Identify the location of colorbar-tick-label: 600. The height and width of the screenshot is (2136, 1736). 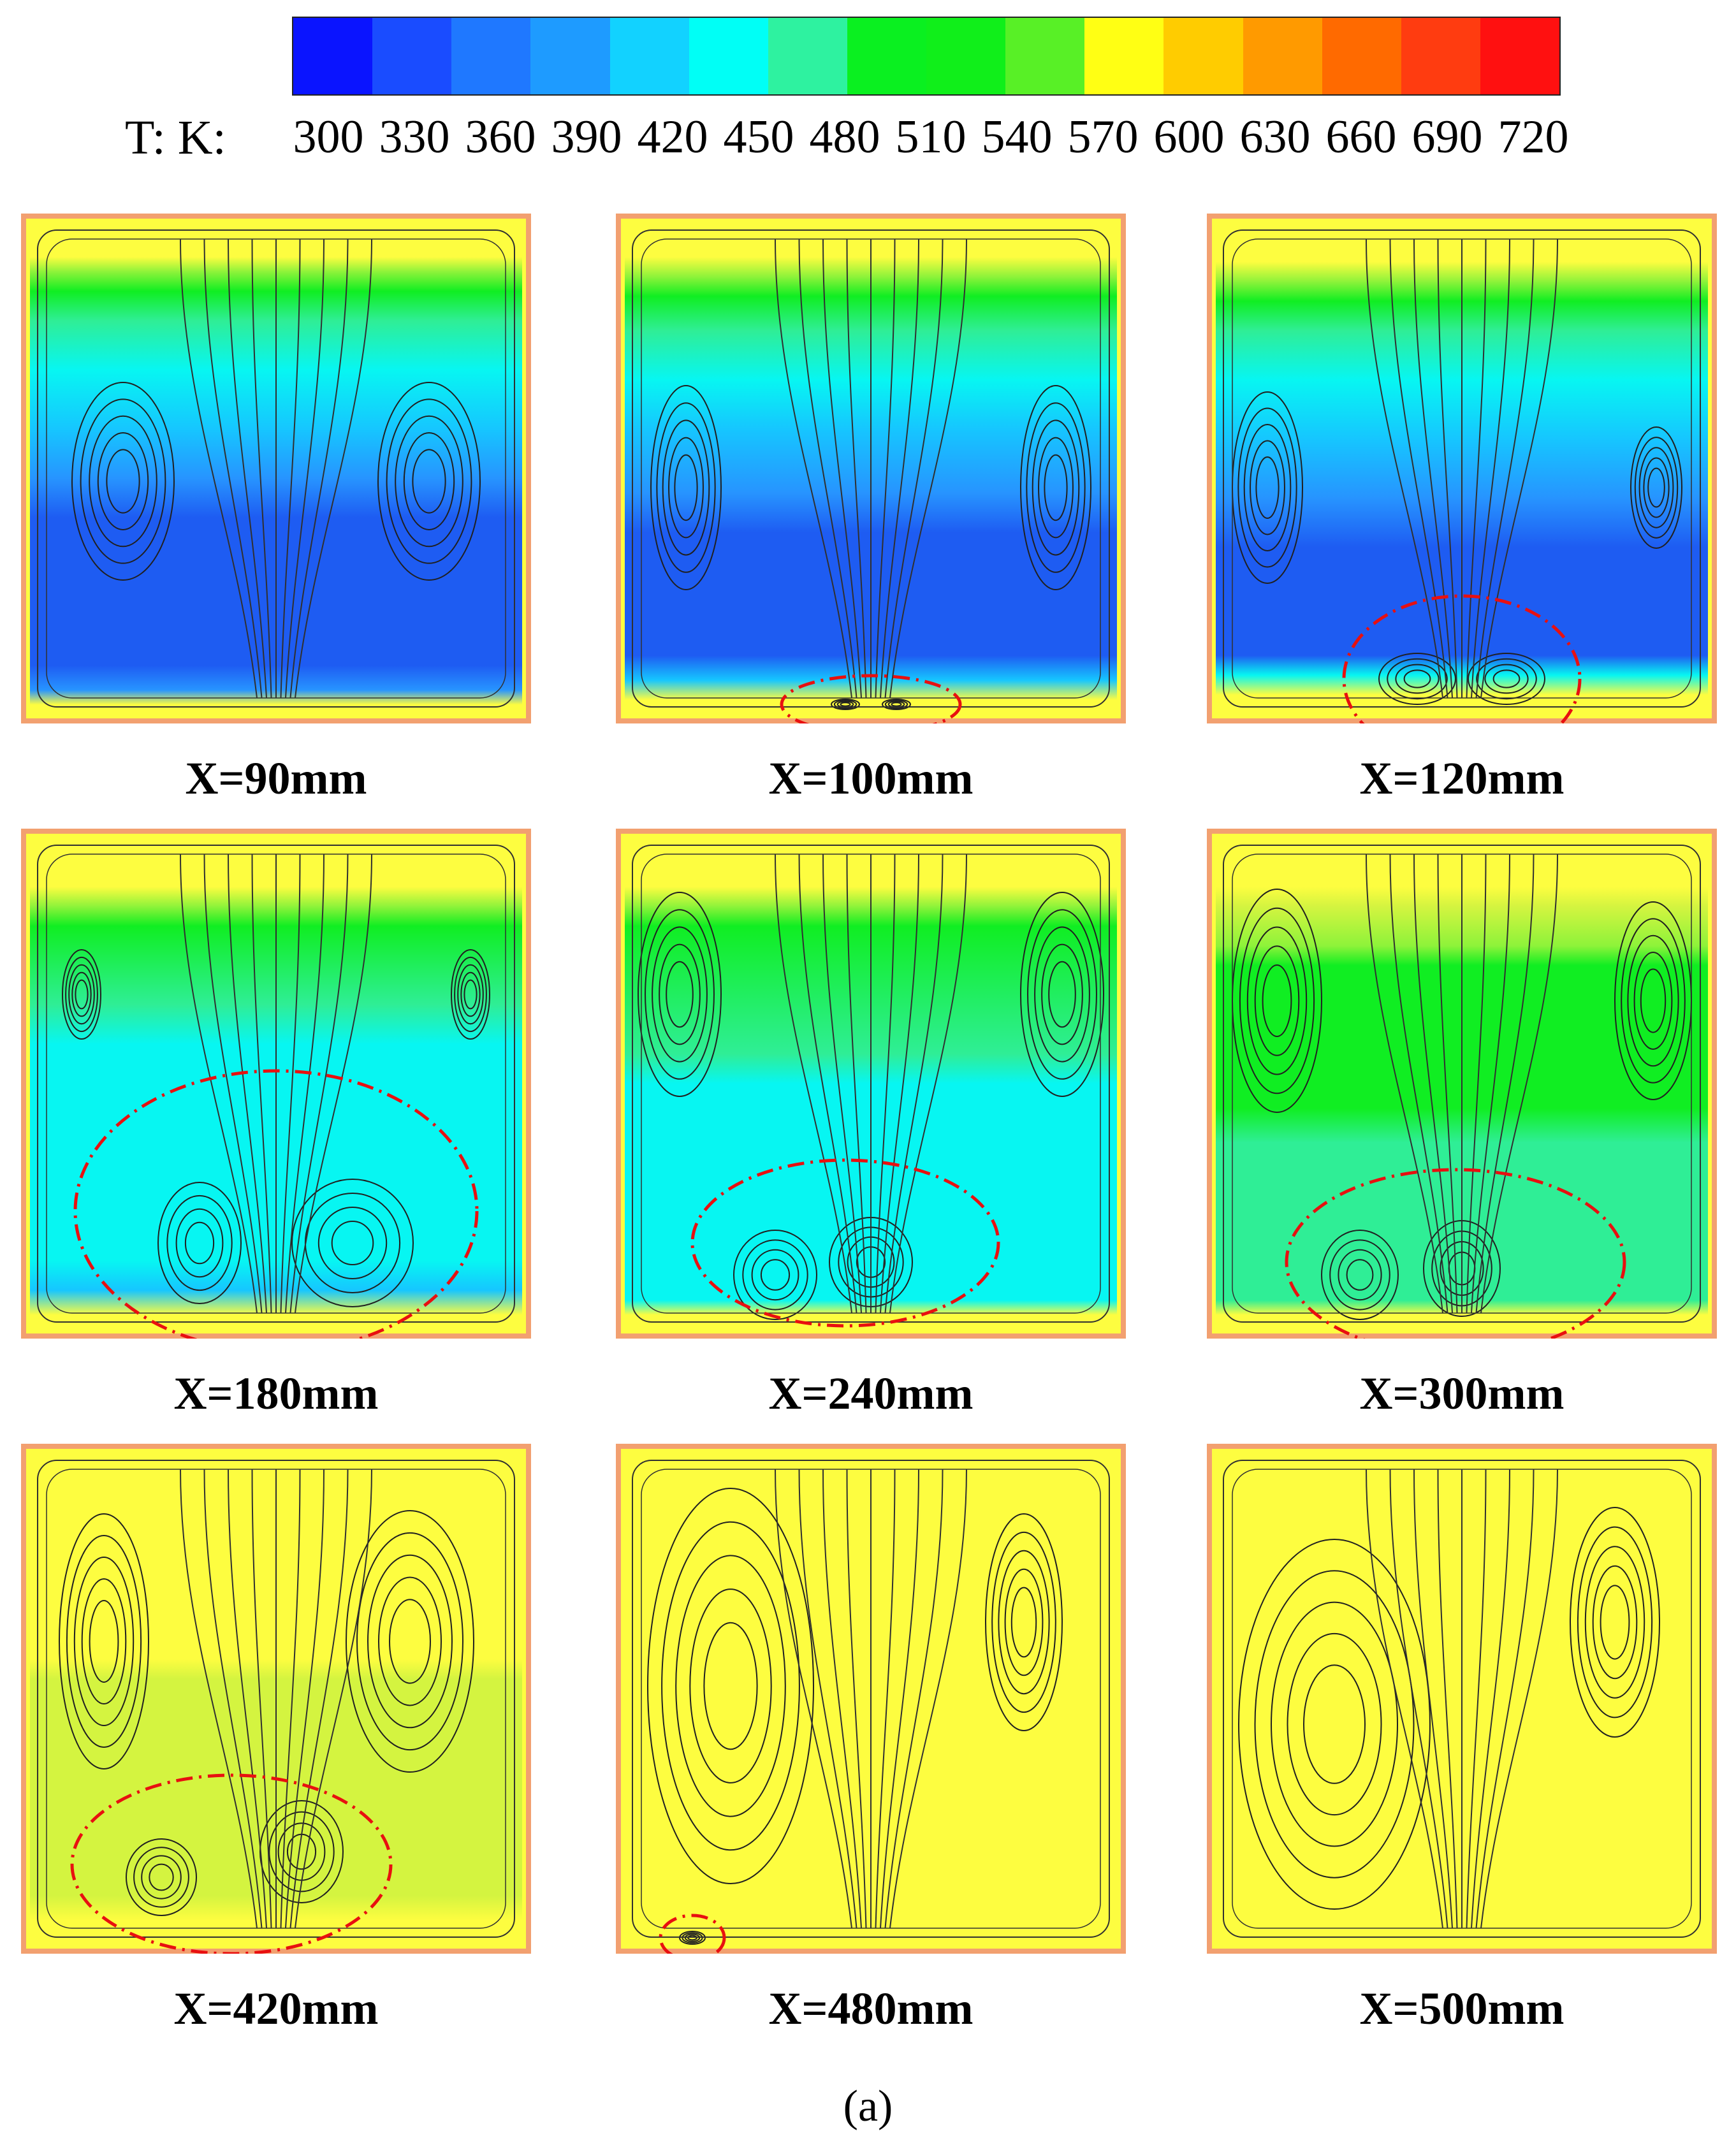
(1189, 137).